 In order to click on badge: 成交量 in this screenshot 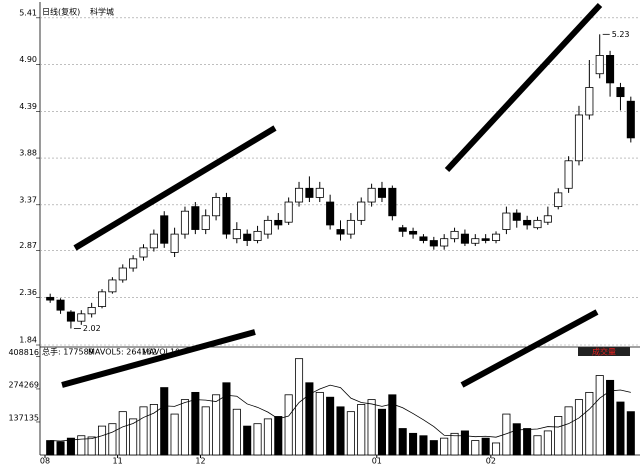, I will do `click(604, 352)`.